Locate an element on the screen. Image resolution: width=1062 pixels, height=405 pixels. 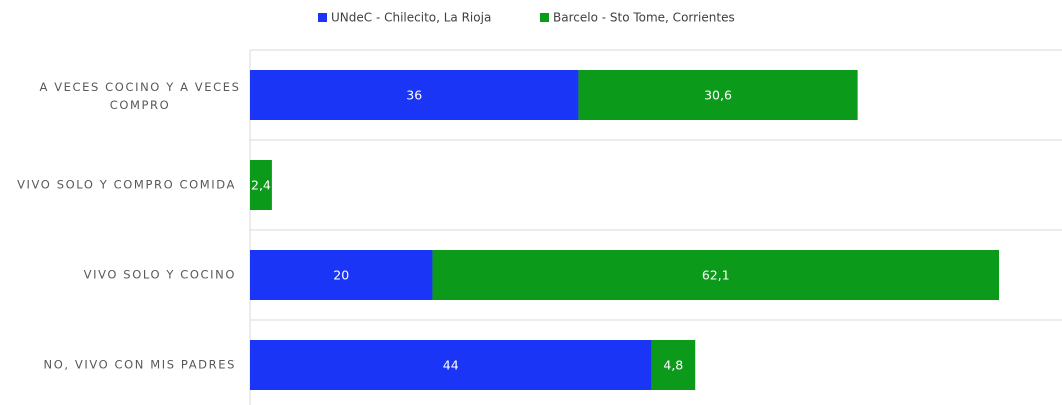
data-label: 62,1 is located at coordinates (716, 275).